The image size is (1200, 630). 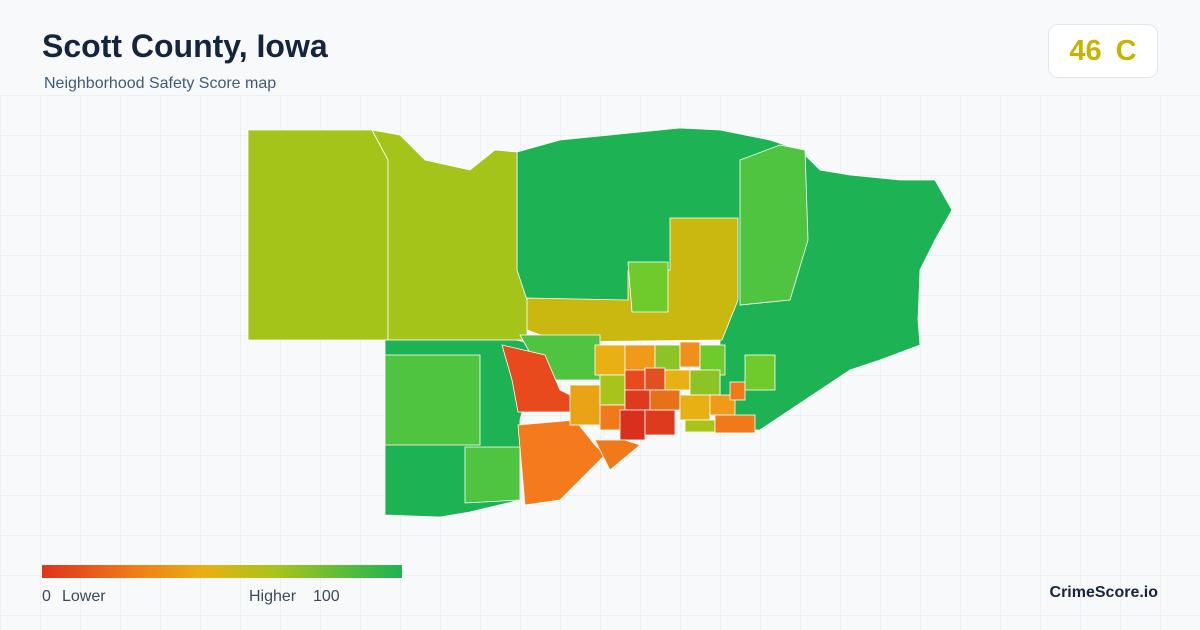 What do you see at coordinates (160, 83) in the screenshot?
I see `subtitle: Neighborhood Safety Score map` at bounding box center [160, 83].